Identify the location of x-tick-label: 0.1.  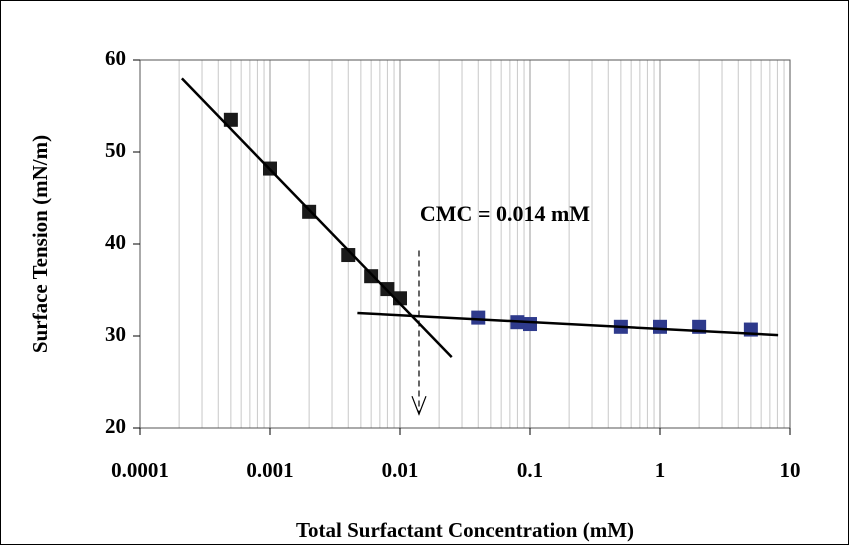
(530, 470).